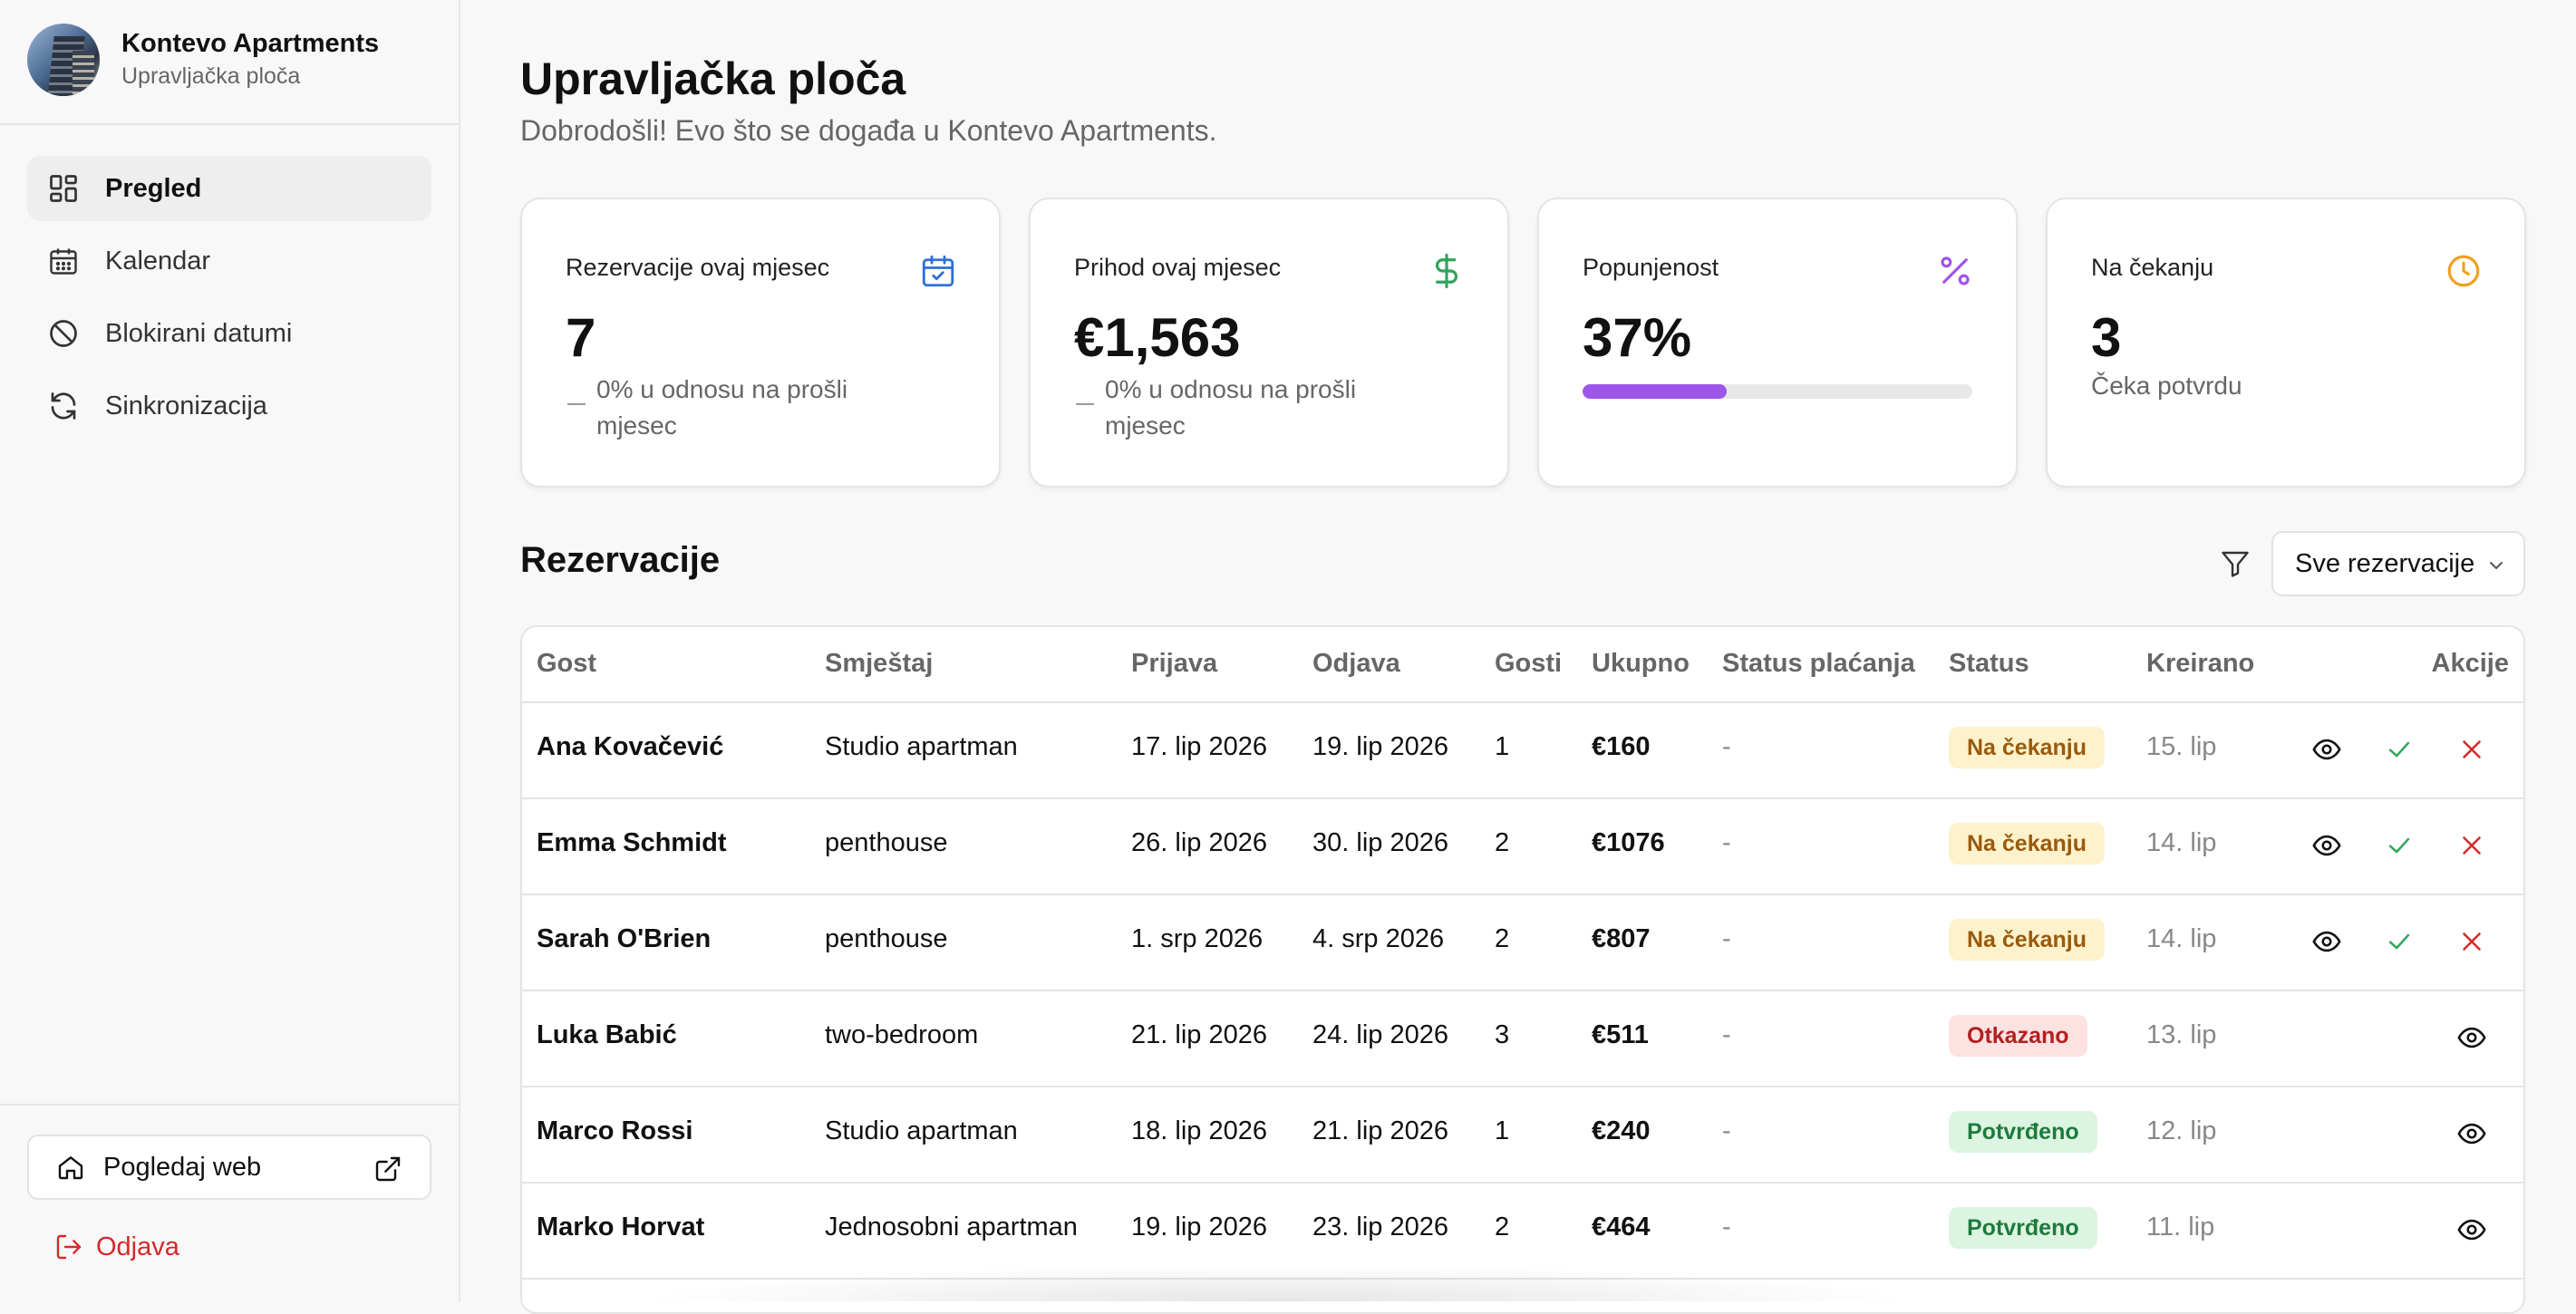 The image size is (2576, 1314). What do you see at coordinates (902, 1034) in the screenshot?
I see `cell-unit: two-bedroom` at bounding box center [902, 1034].